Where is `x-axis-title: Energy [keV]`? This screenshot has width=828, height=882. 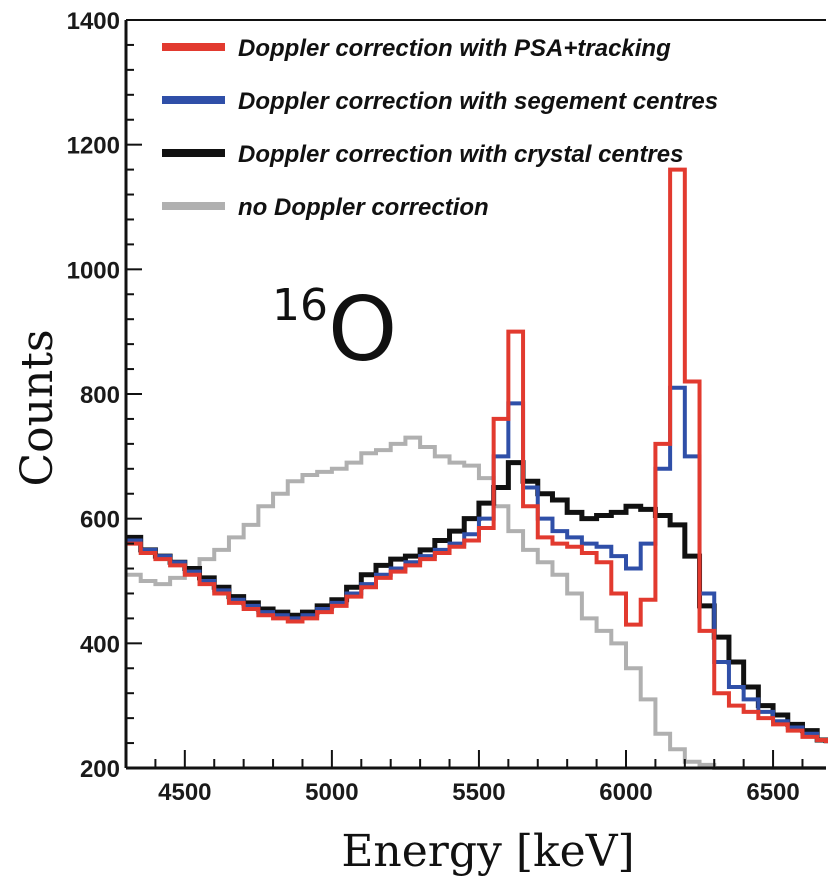
x-axis-title: Energy [keV] is located at coordinates (487, 851).